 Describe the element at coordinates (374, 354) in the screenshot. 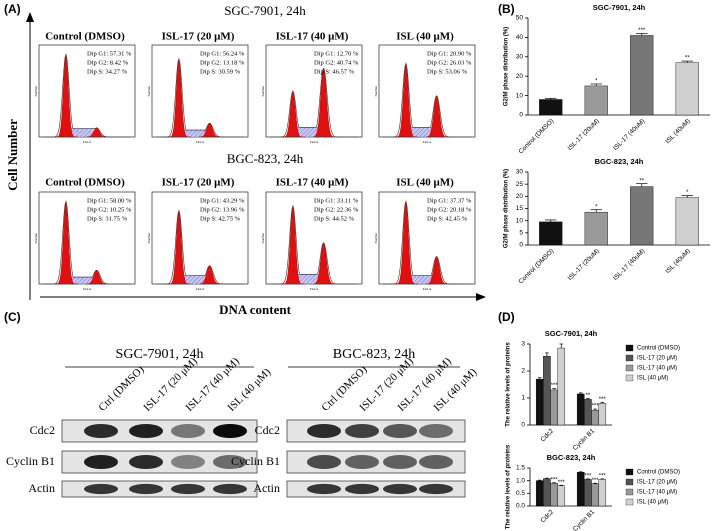

I see `blot-title: BGC-823, 24h` at that location.